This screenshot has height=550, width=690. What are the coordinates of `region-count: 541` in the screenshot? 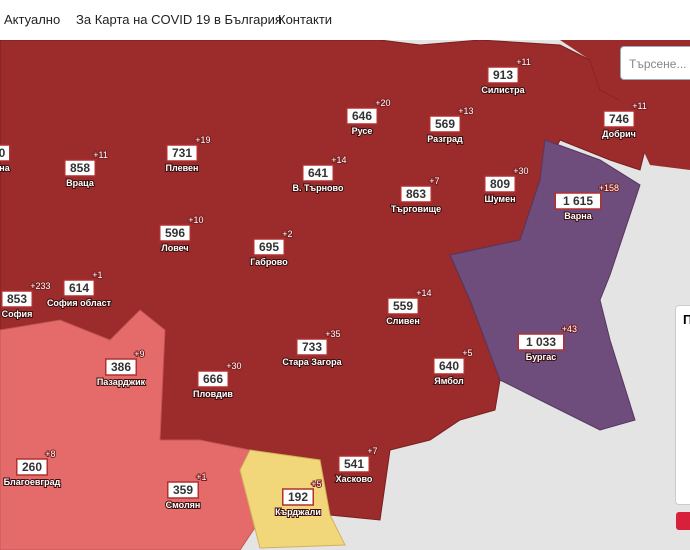 It's located at (354, 464).